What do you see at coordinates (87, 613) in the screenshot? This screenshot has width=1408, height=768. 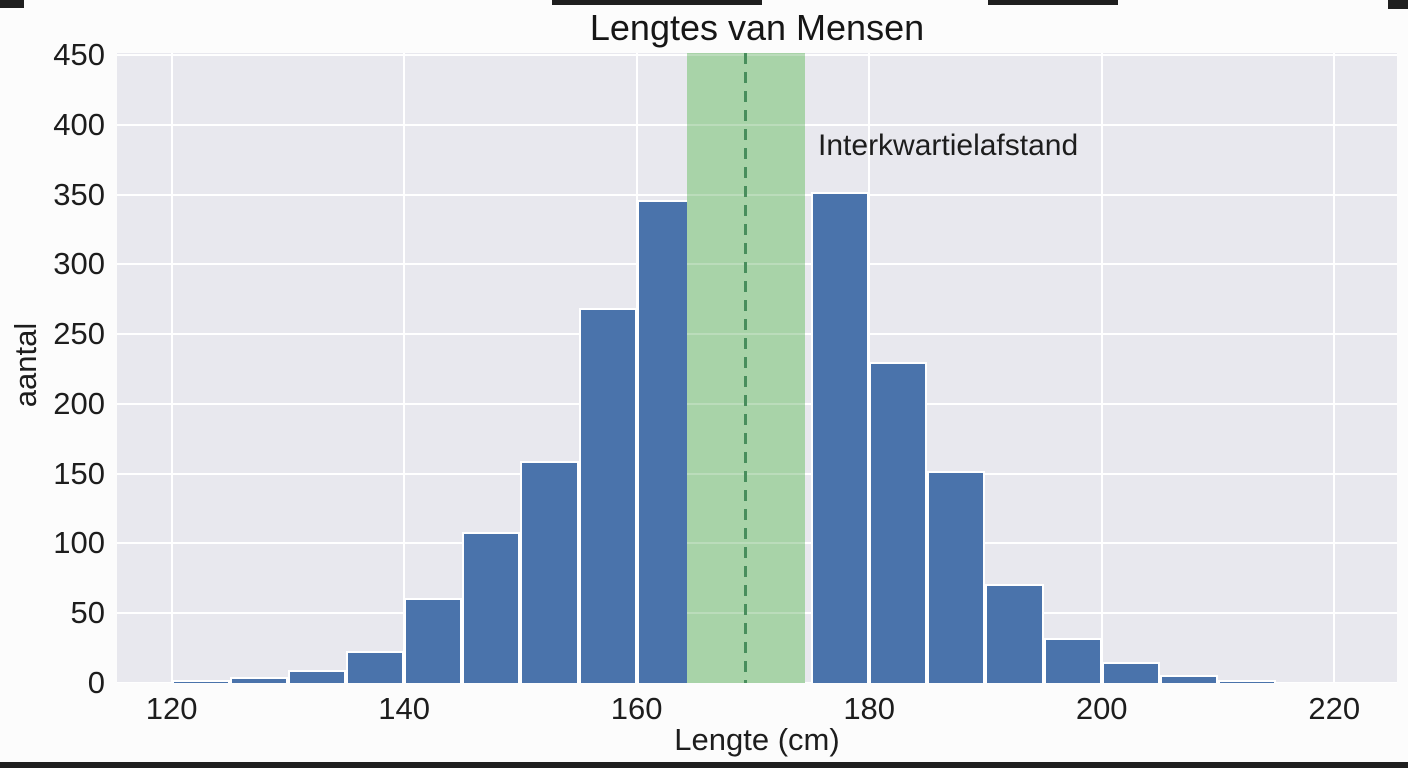 I see `y-tick-label: 50` at bounding box center [87, 613].